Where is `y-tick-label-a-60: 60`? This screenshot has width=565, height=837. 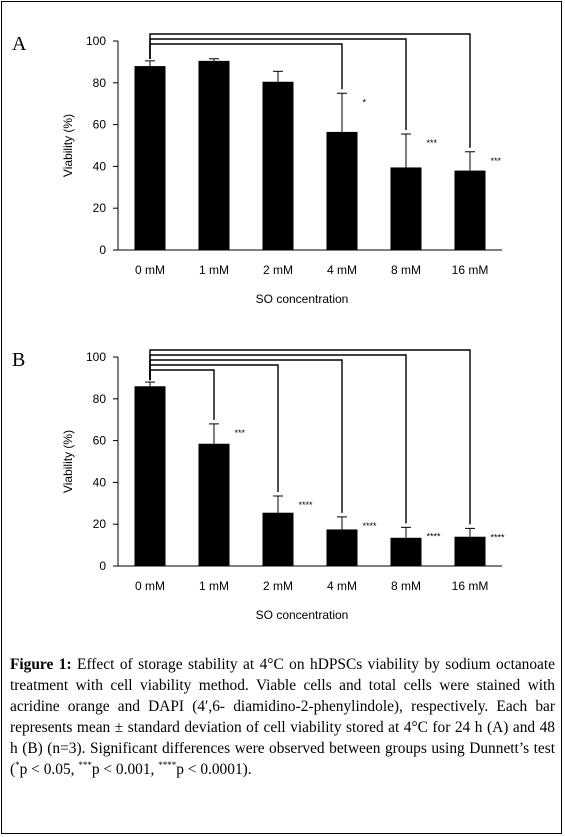 y-tick-label-a-60: 60 is located at coordinates (100, 125).